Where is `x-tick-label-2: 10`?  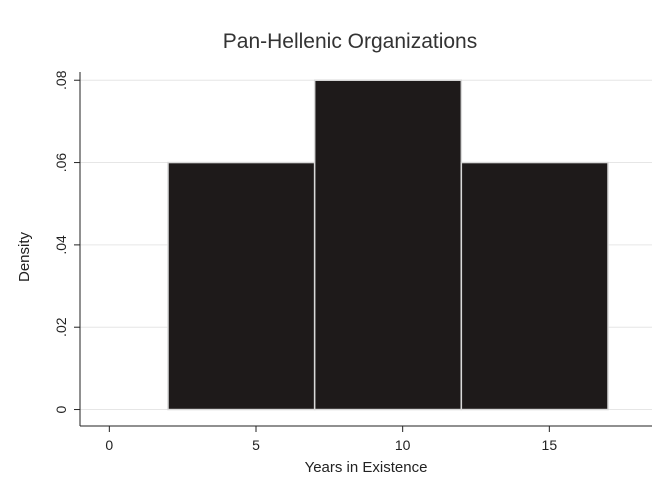 x-tick-label-2: 10 is located at coordinates (403, 445).